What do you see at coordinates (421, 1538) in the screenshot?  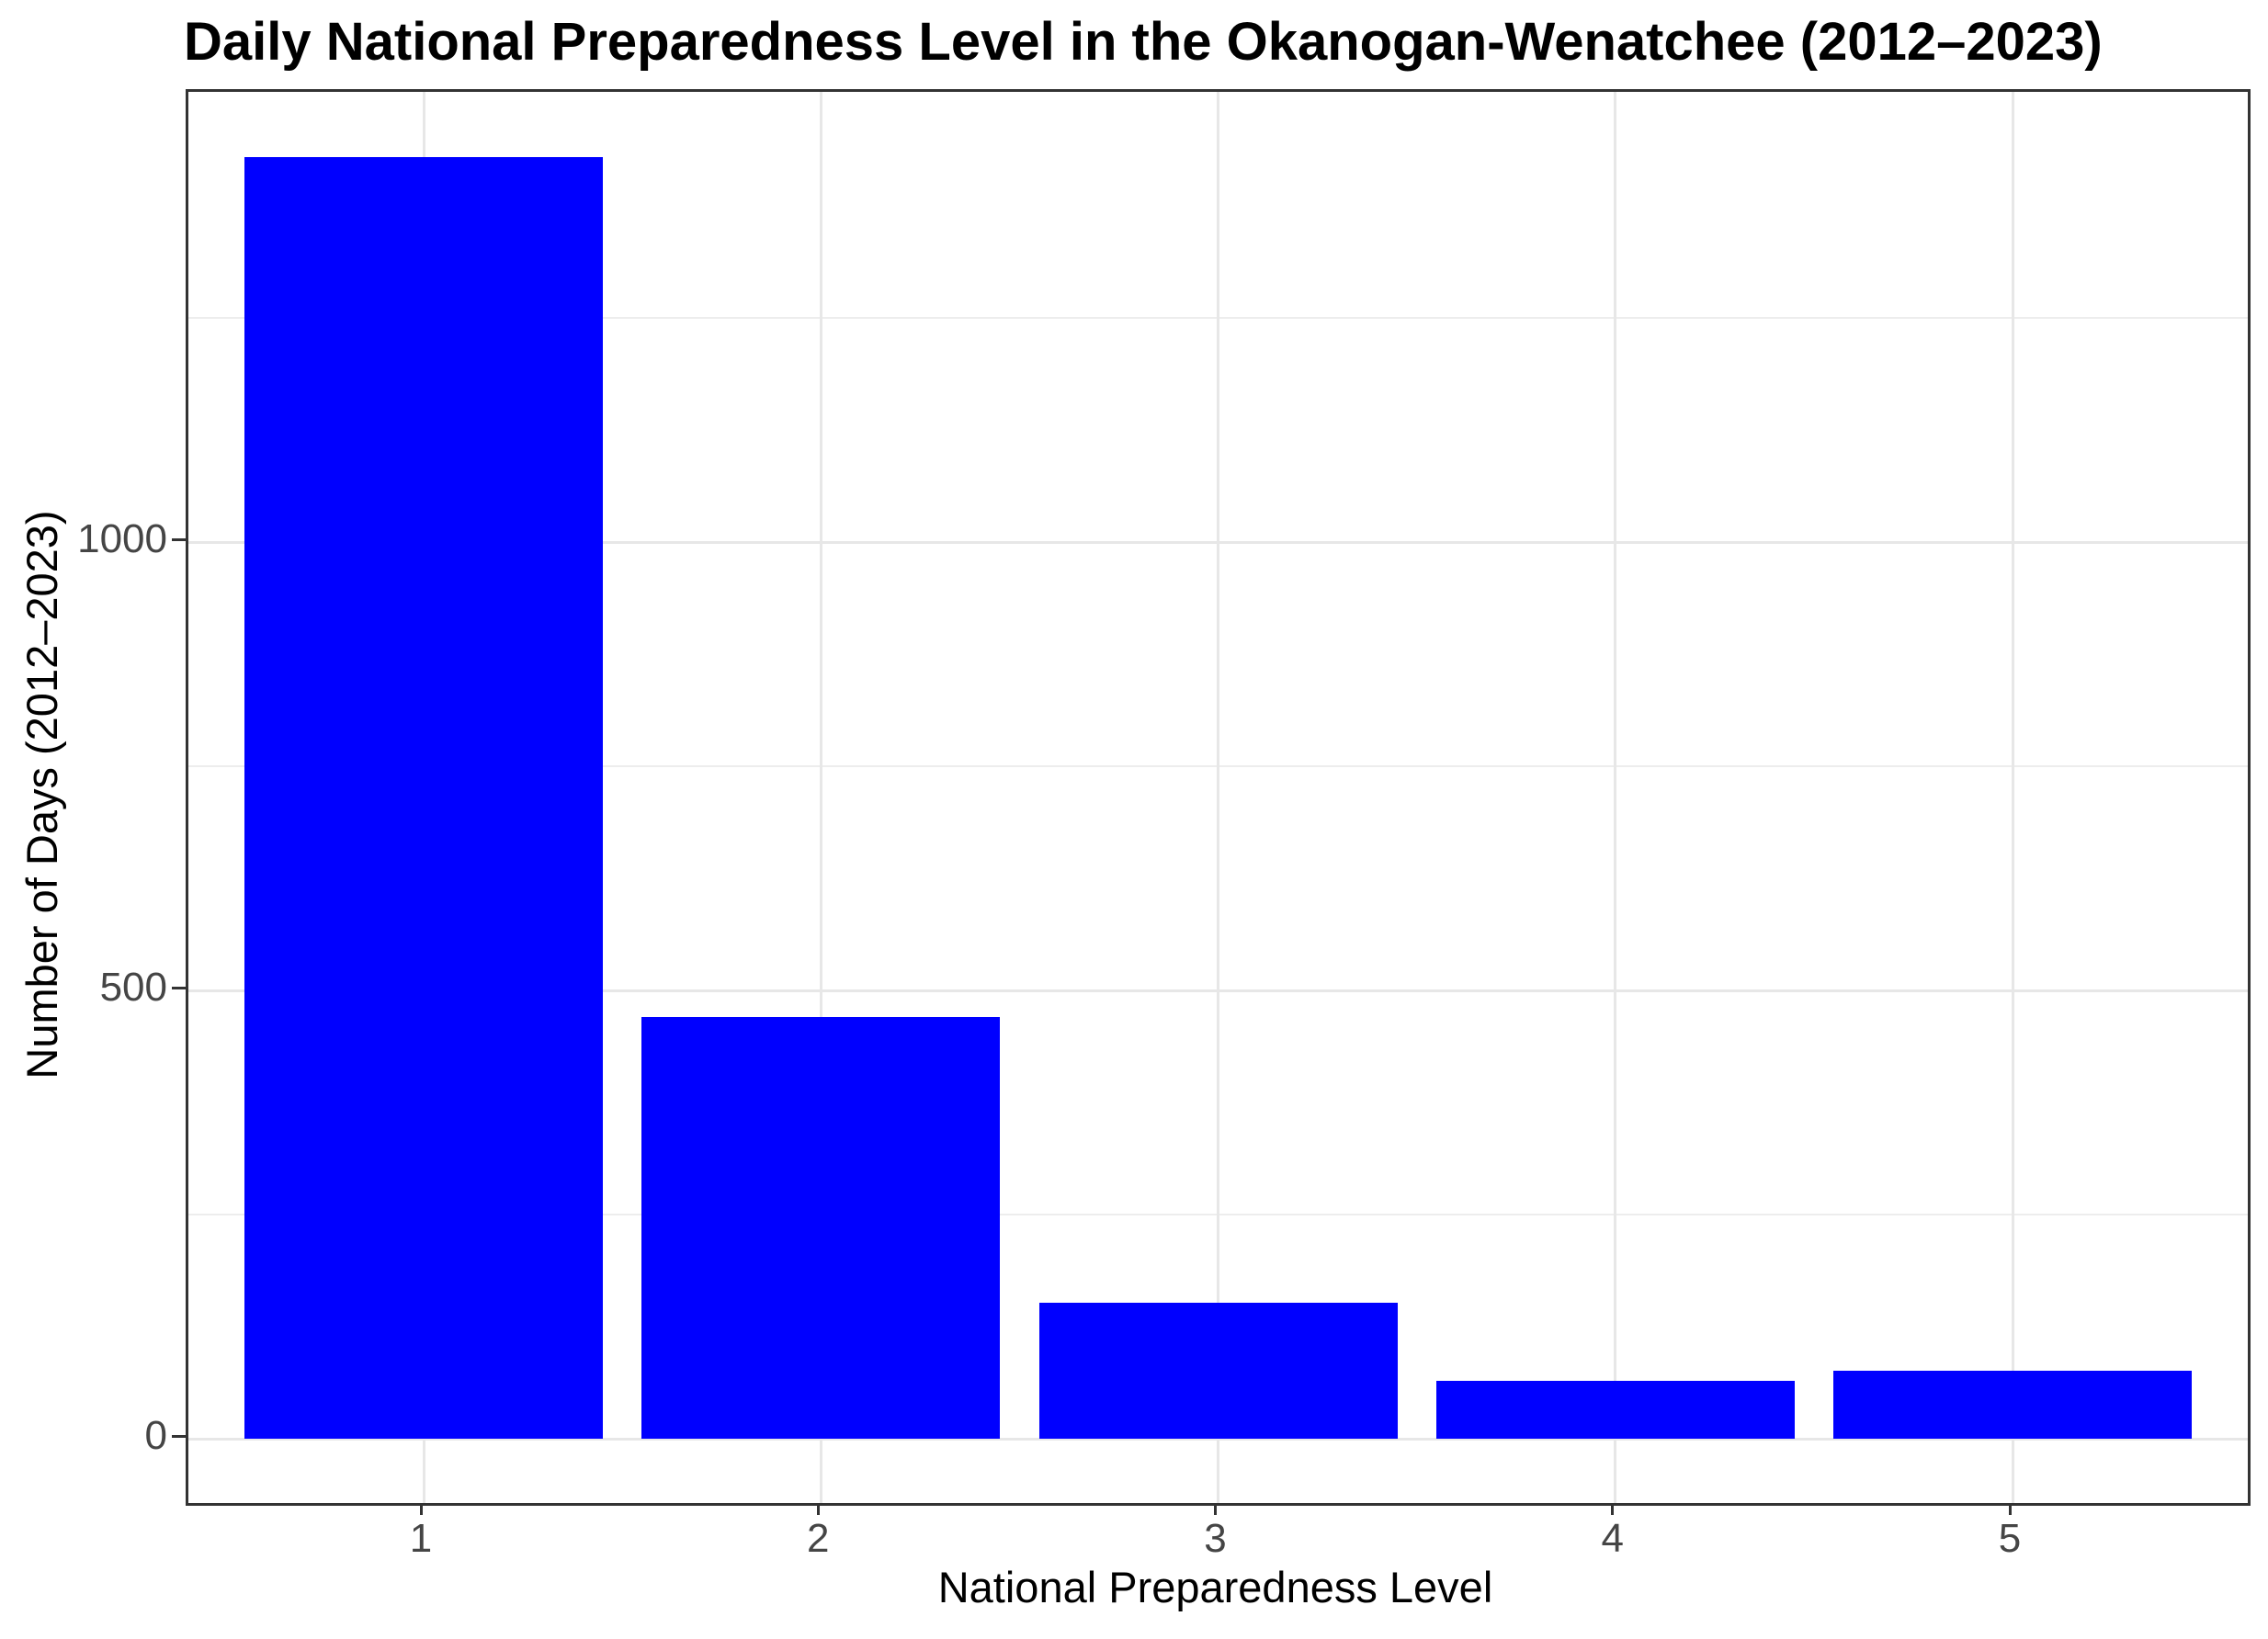 I see `x-tick-label: 1` at bounding box center [421, 1538].